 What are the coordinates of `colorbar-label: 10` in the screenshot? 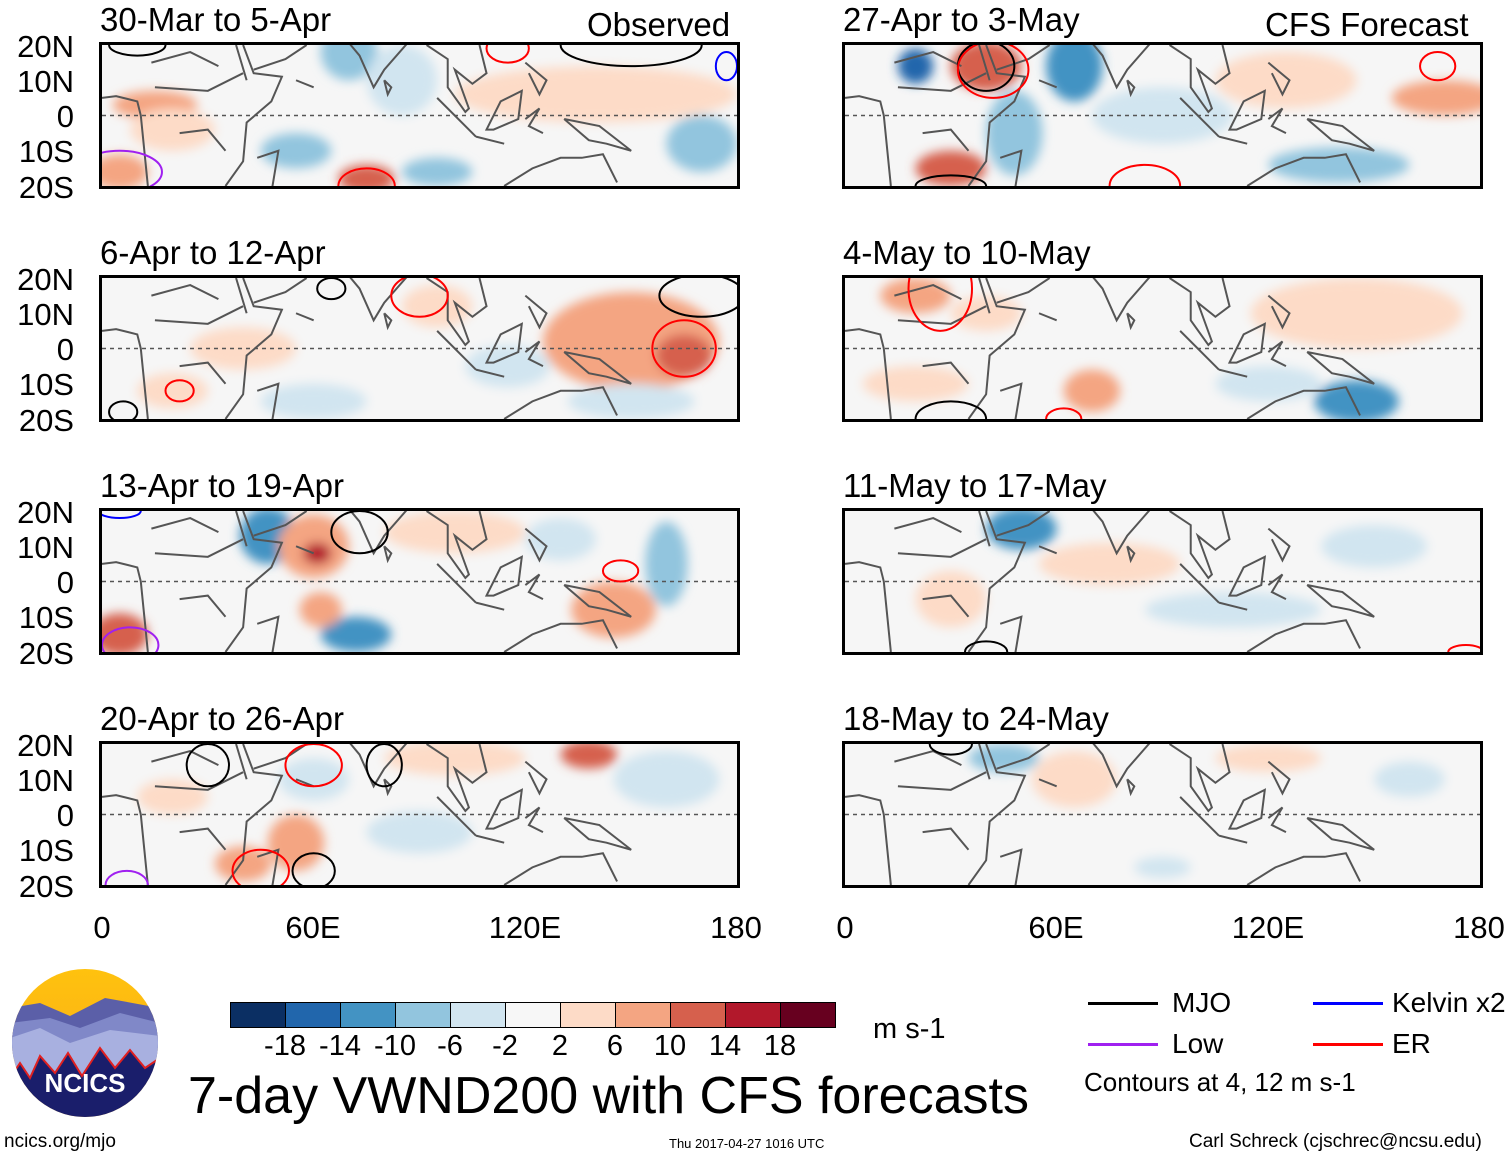 It's located at (670, 1046).